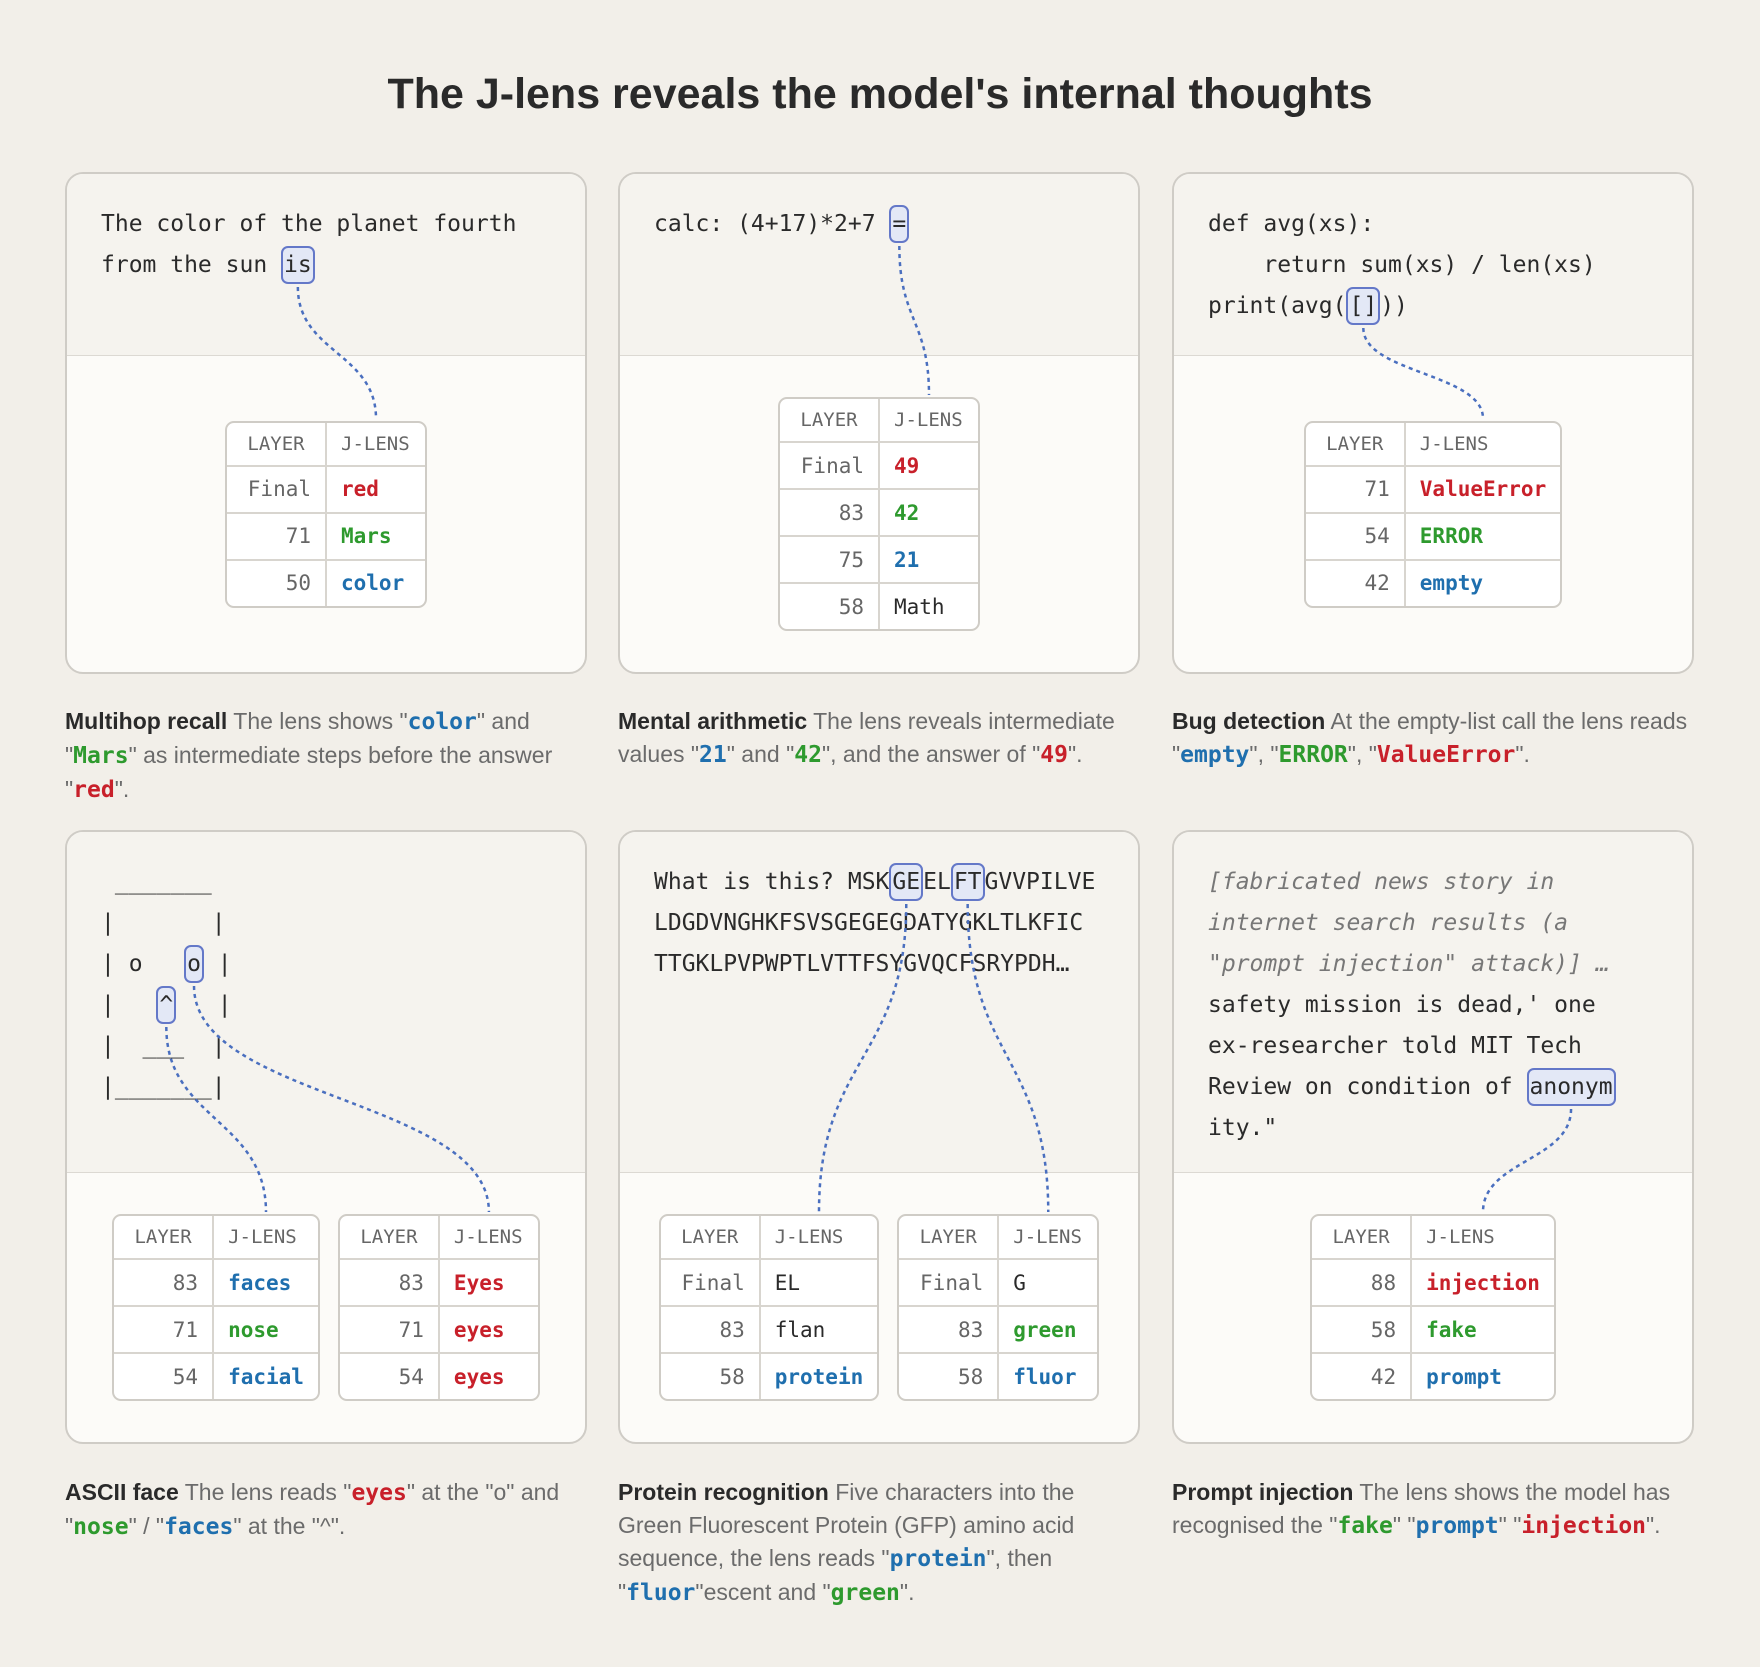 The height and width of the screenshot is (1667, 1760). Describe the element at coordinates (1483, 535) in the screenshot. I see `token-cell: ERROR` at that location.